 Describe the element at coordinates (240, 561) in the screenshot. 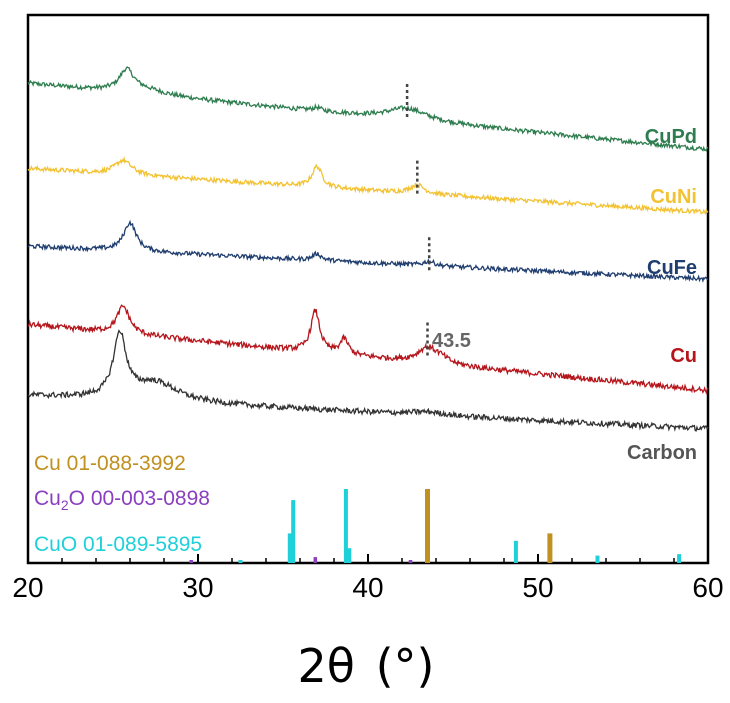

I see `ref-stick-cuo-32.5` at that location.